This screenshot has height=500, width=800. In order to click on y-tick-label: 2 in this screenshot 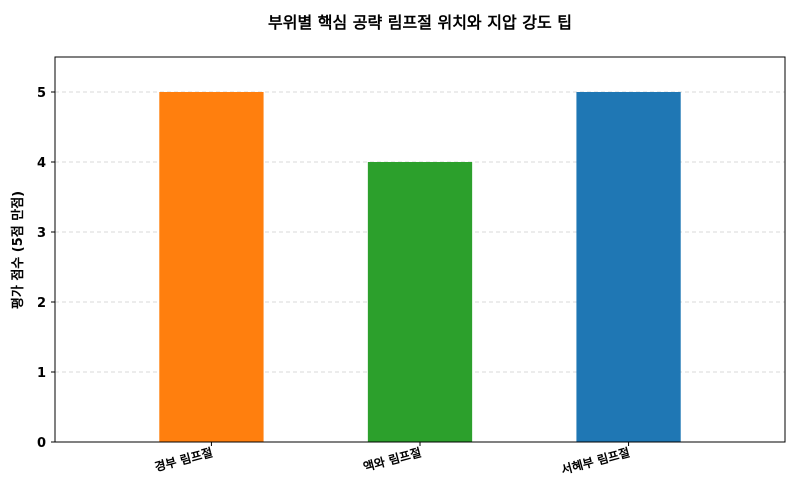, I will do `click(41, 303)`.